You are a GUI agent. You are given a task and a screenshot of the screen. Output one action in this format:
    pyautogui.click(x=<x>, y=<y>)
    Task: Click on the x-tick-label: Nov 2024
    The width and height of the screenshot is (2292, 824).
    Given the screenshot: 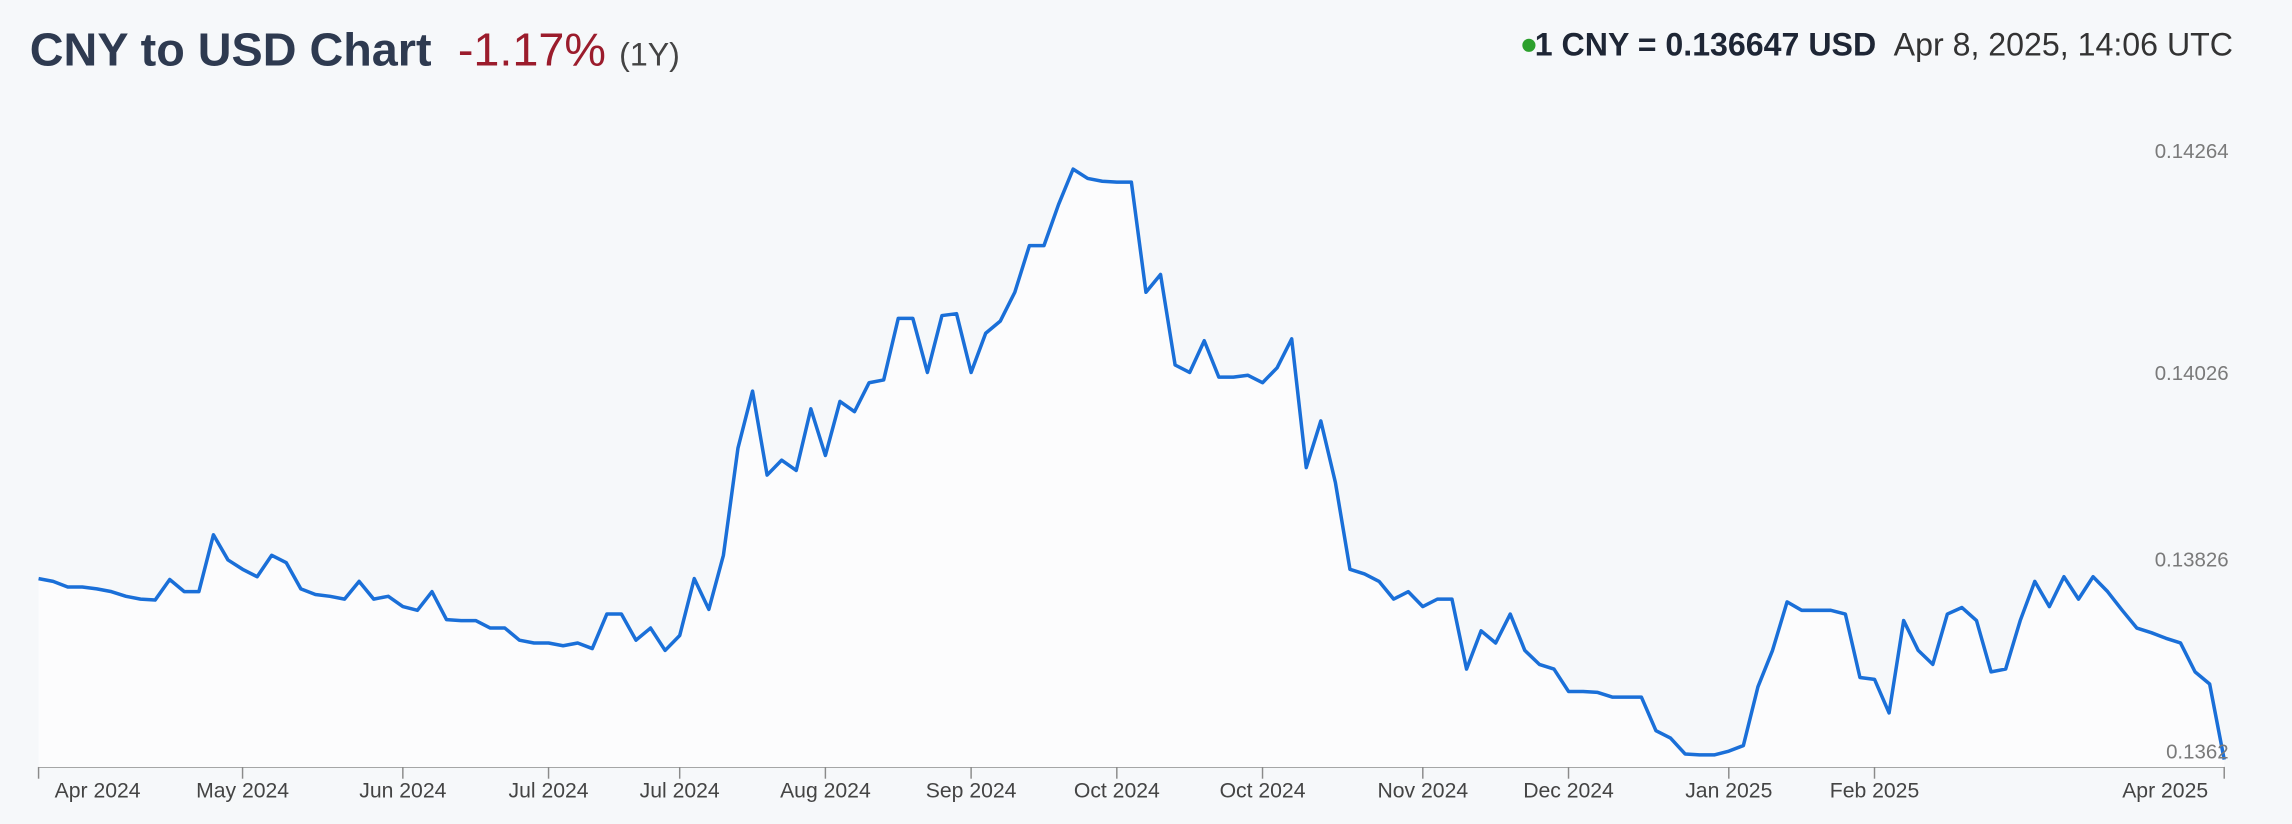 What is the action you would take?
    pyautogui.click(x=1422, y=791)
    